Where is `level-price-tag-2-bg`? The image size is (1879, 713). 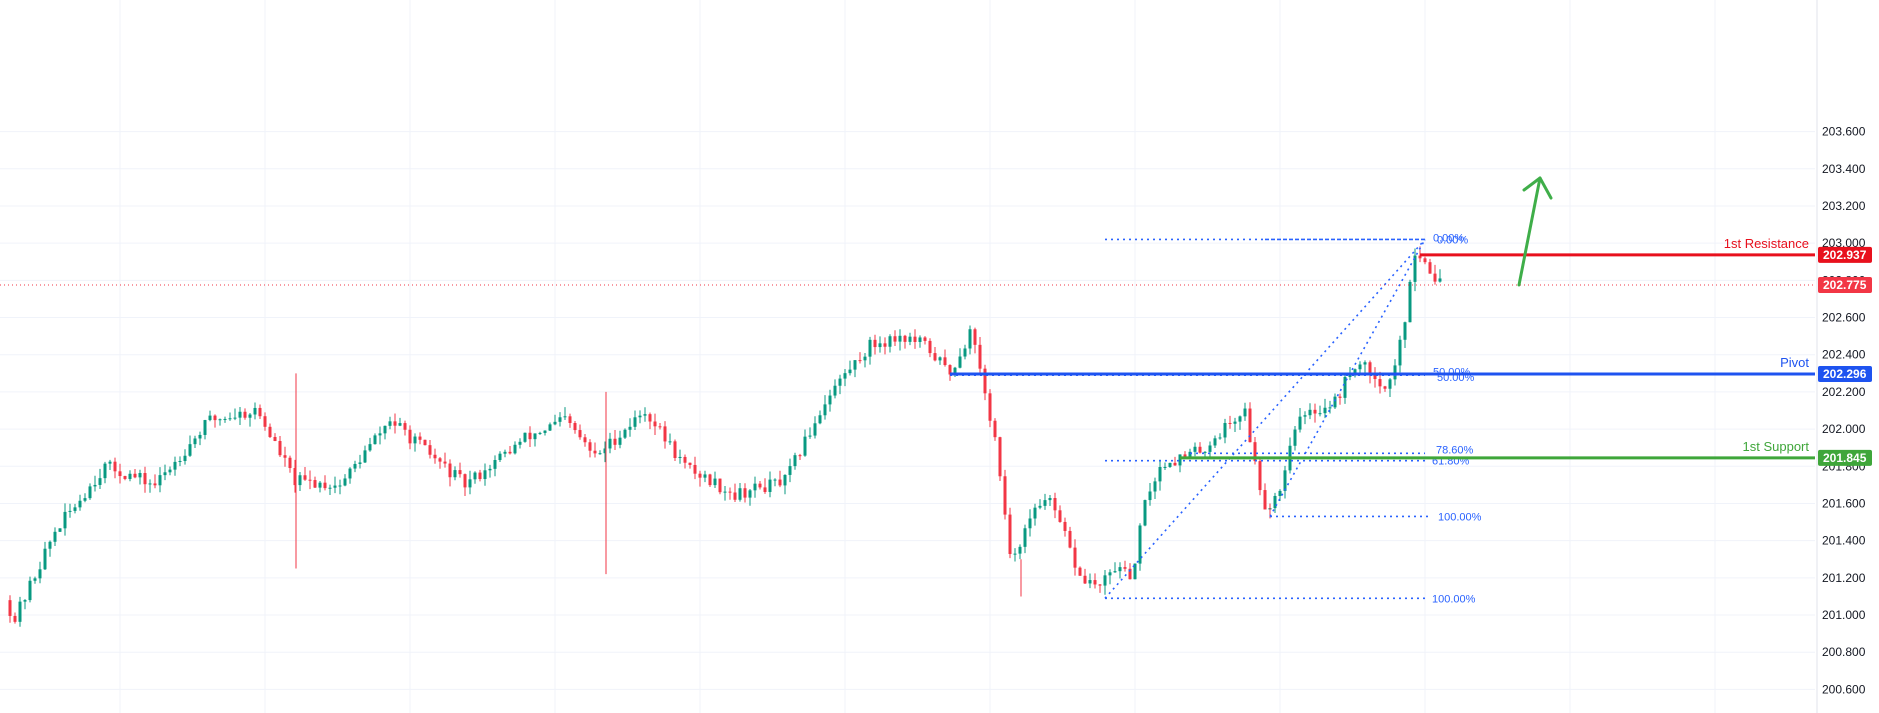
level-price-tag-2-bg is located at coordinates (1845, 457).